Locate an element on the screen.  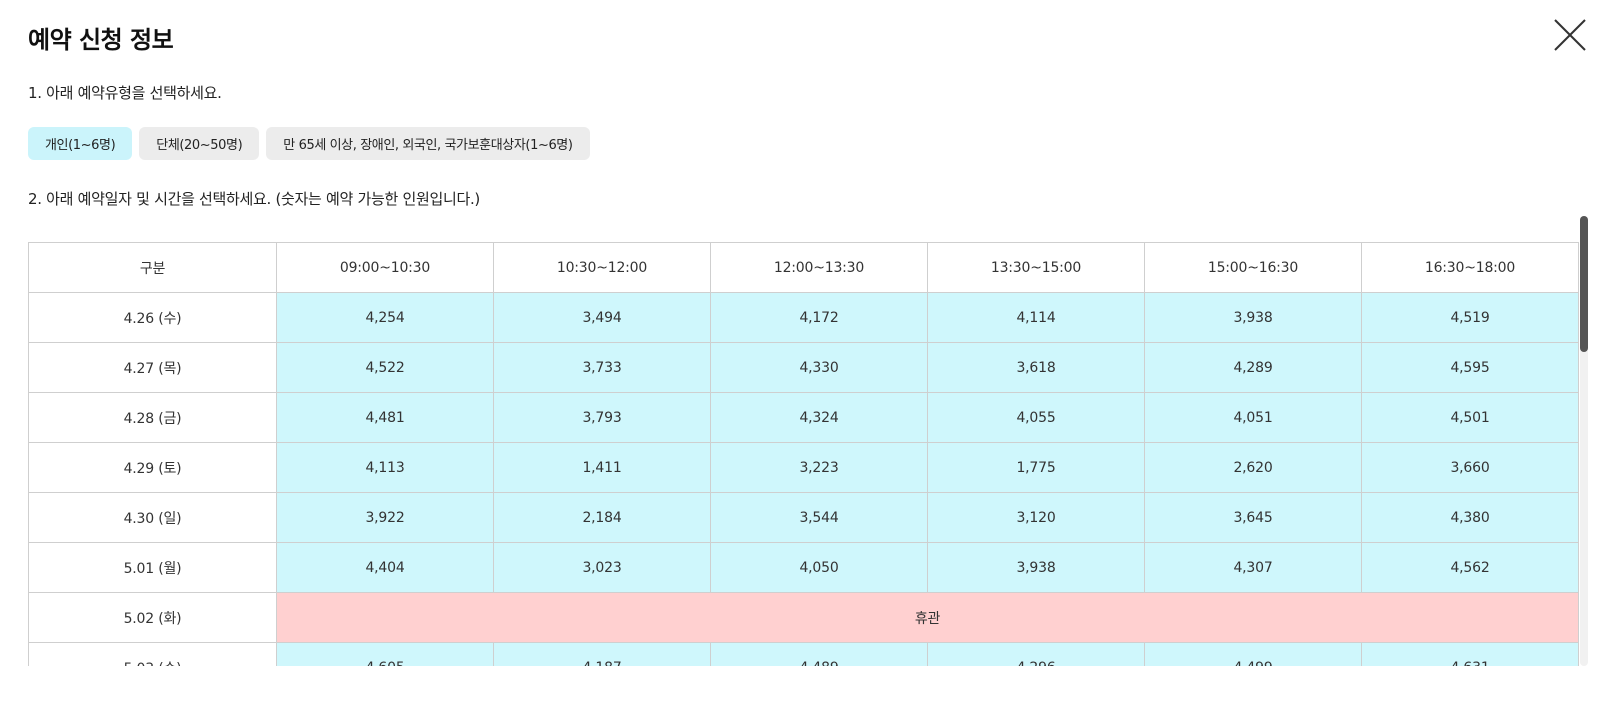
slot-availability-cell: 4,499 is located at coordinates (1253, 654).